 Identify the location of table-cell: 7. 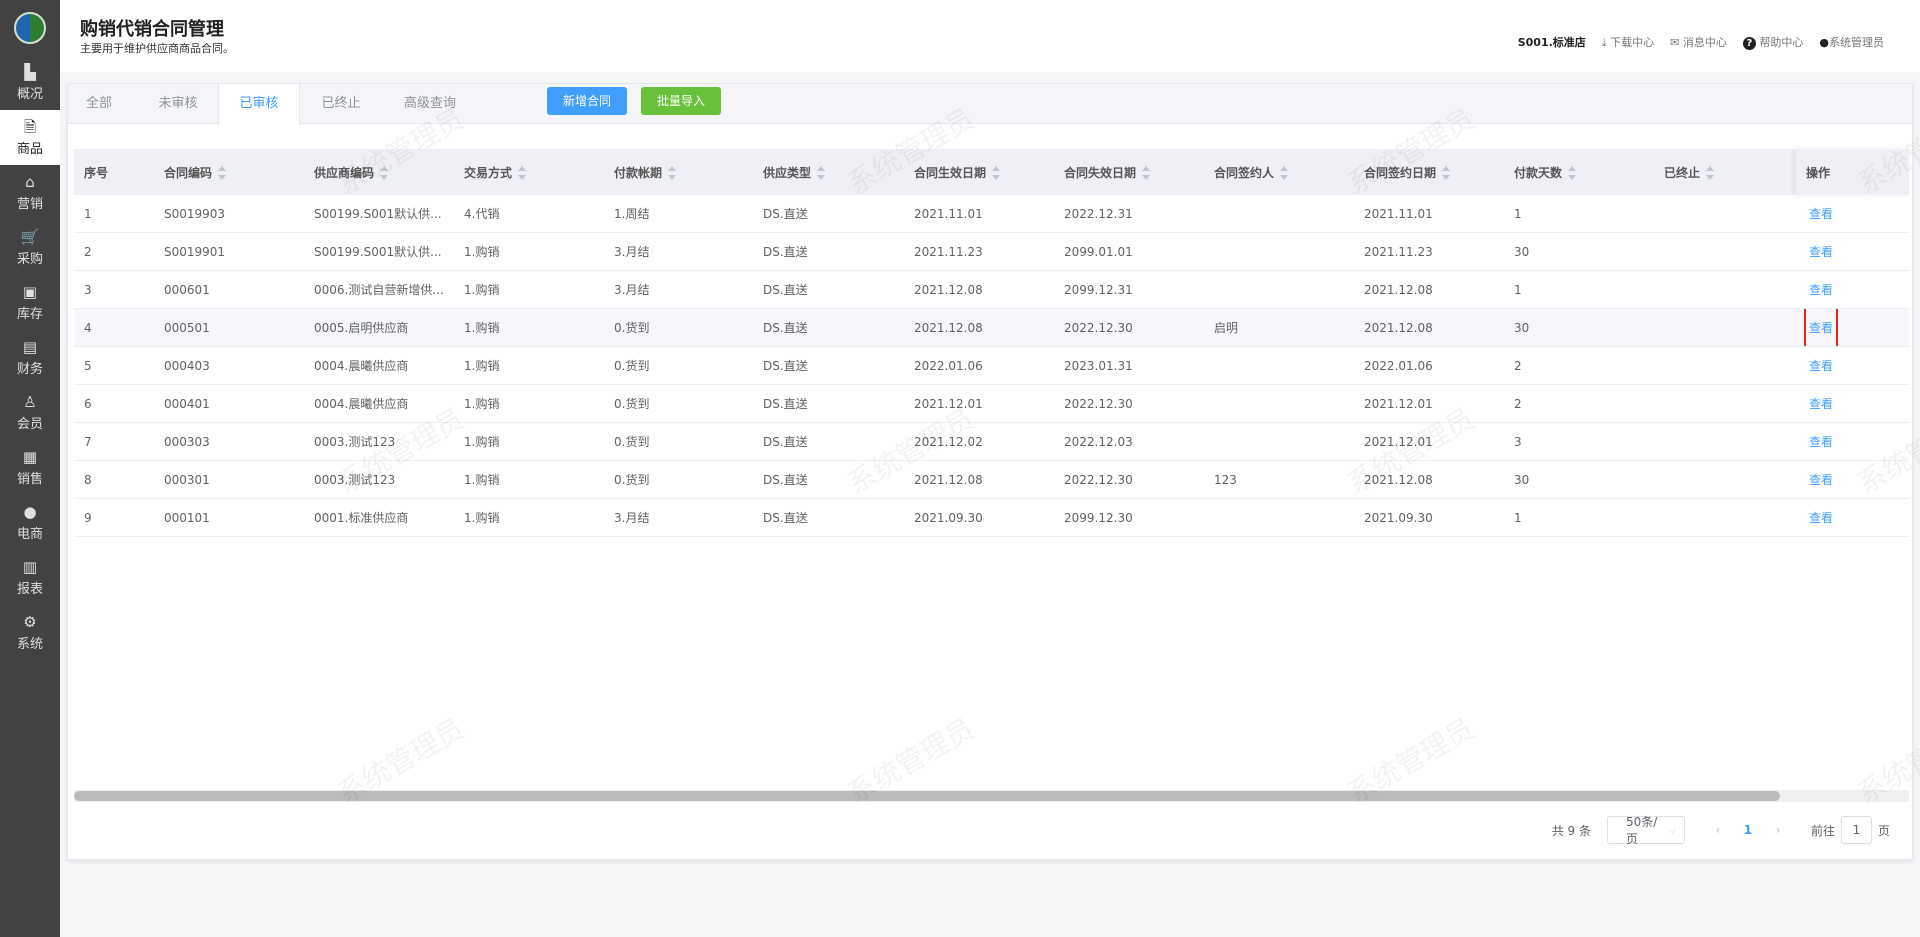
(114, 441).